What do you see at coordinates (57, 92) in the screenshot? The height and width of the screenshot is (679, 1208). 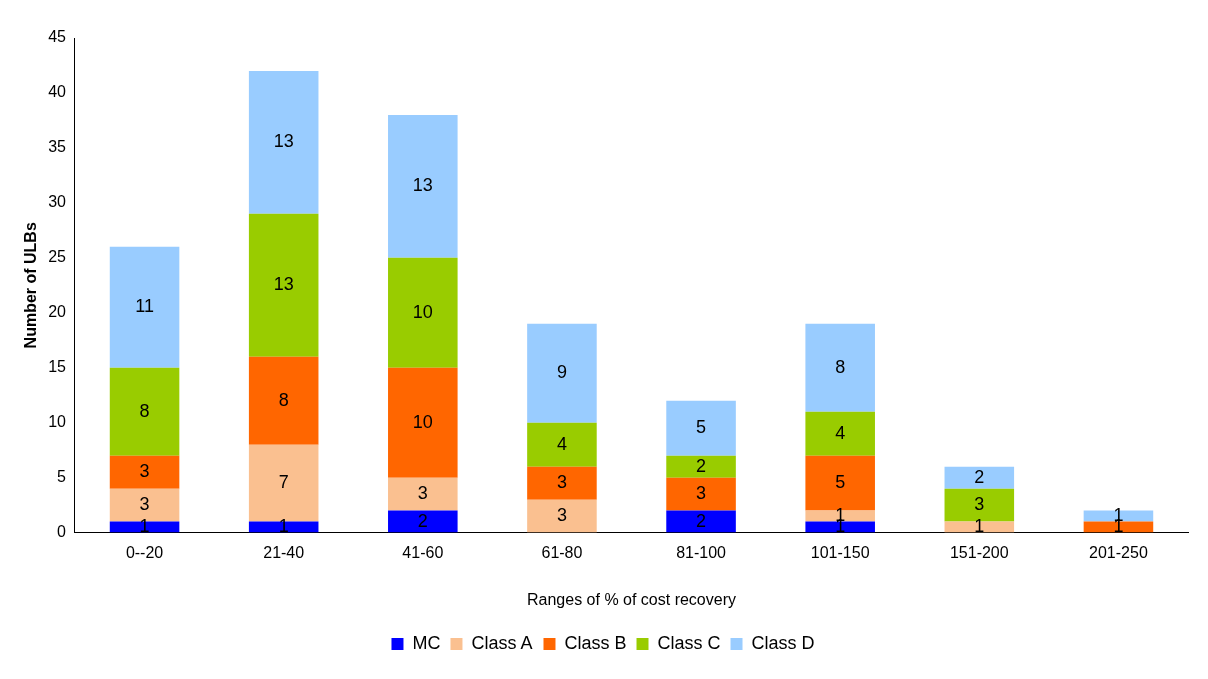 I see `y-tick-label: 40` at bounding box center [57, 92].